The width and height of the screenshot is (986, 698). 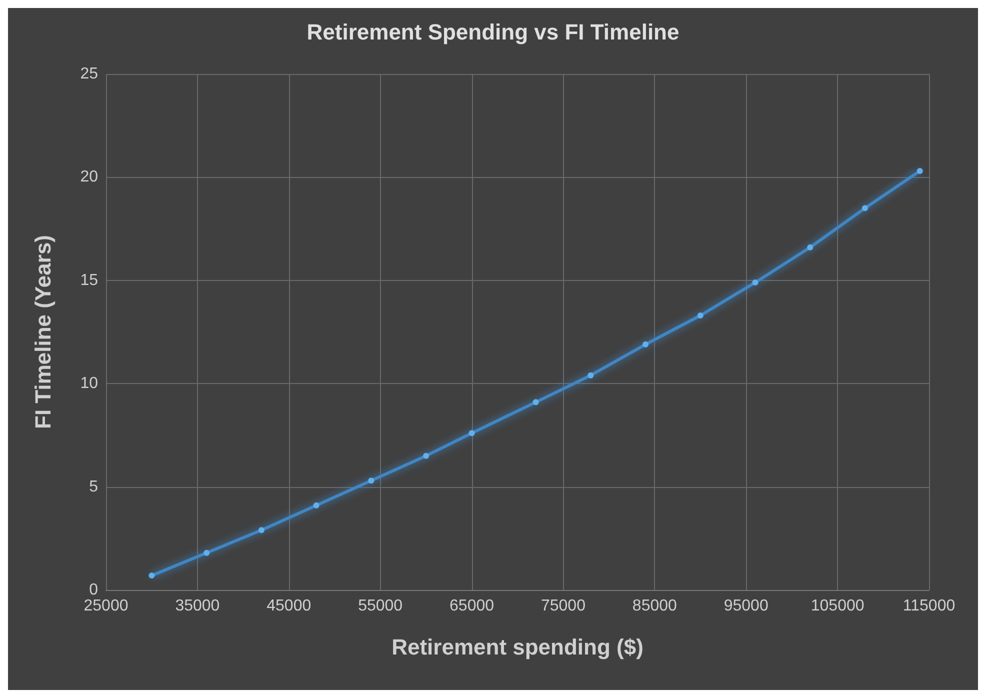 I want to click on chart-title: Retirement Spending vs FI Timeline, so click(x=493, y=32).